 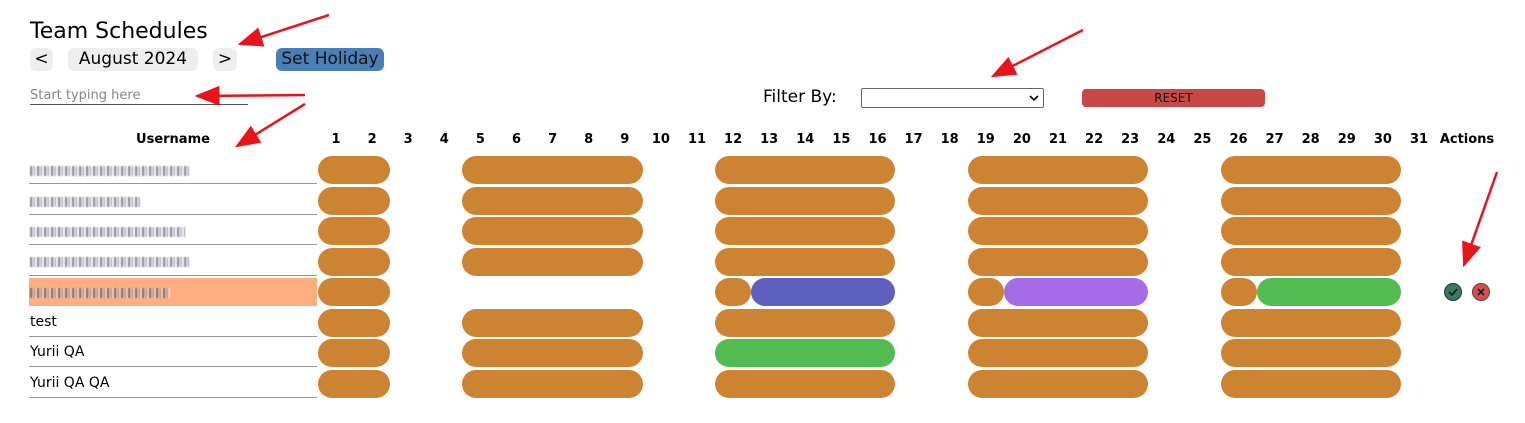 What do you see at coordinates (1467, 139) in the screenshot?
I see `actions-header: Actions` at bounding box center [1467, 139].